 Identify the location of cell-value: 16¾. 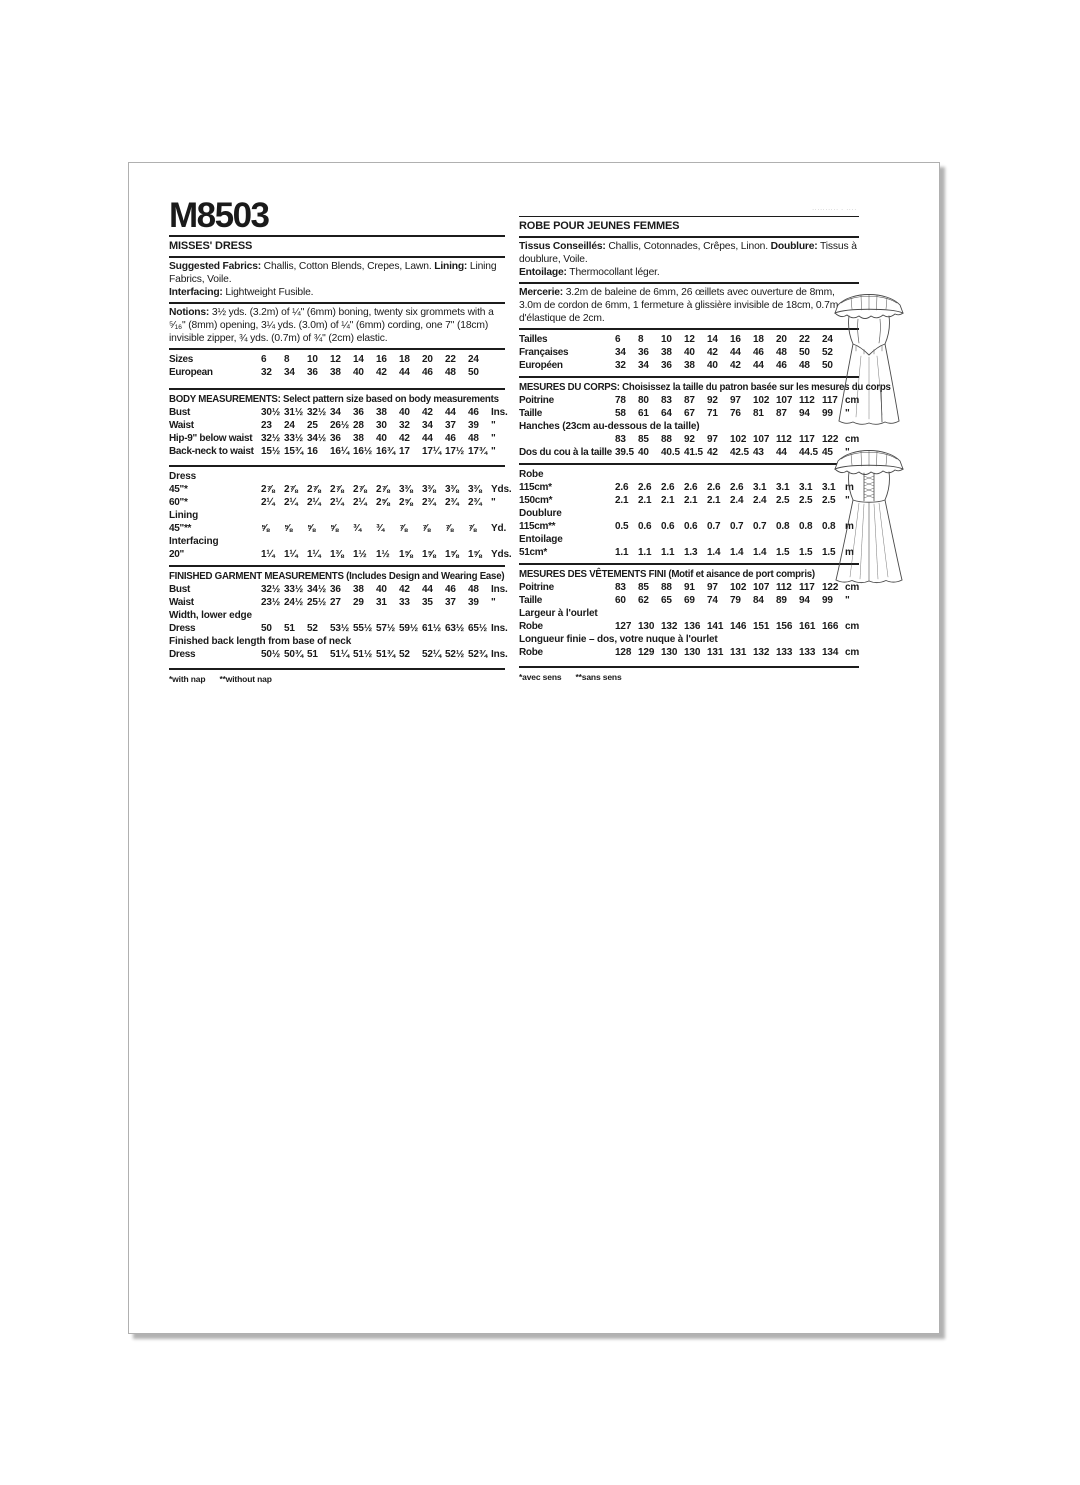
(386, 452).